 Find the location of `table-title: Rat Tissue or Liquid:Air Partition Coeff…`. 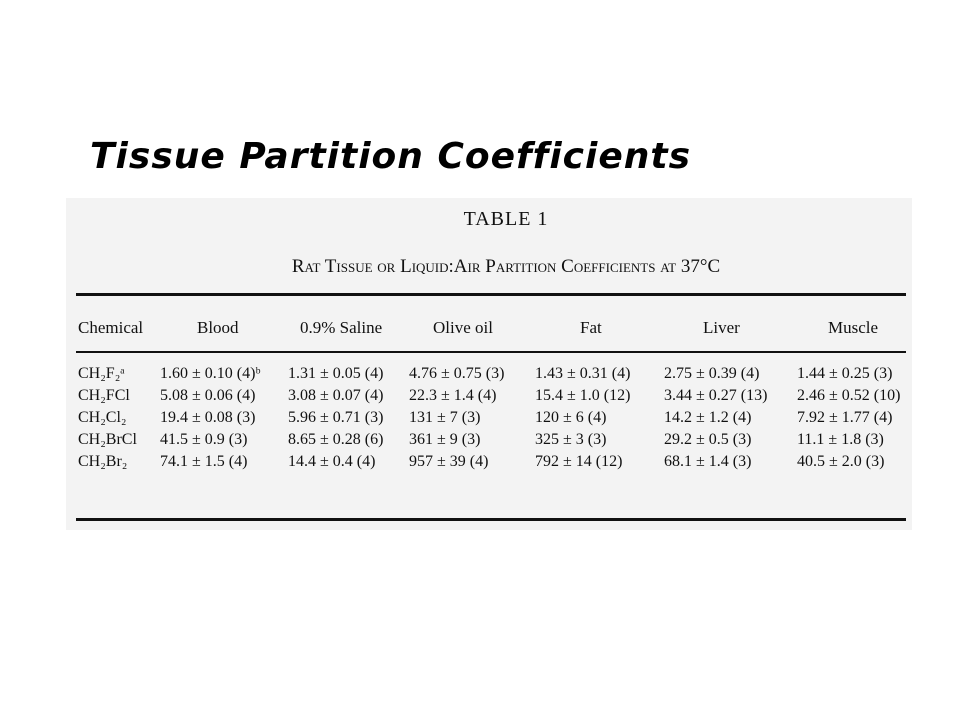

table-title: Rat Tissue or Liquid:Air Partition Coeff… is located at coordinates (506, 266).